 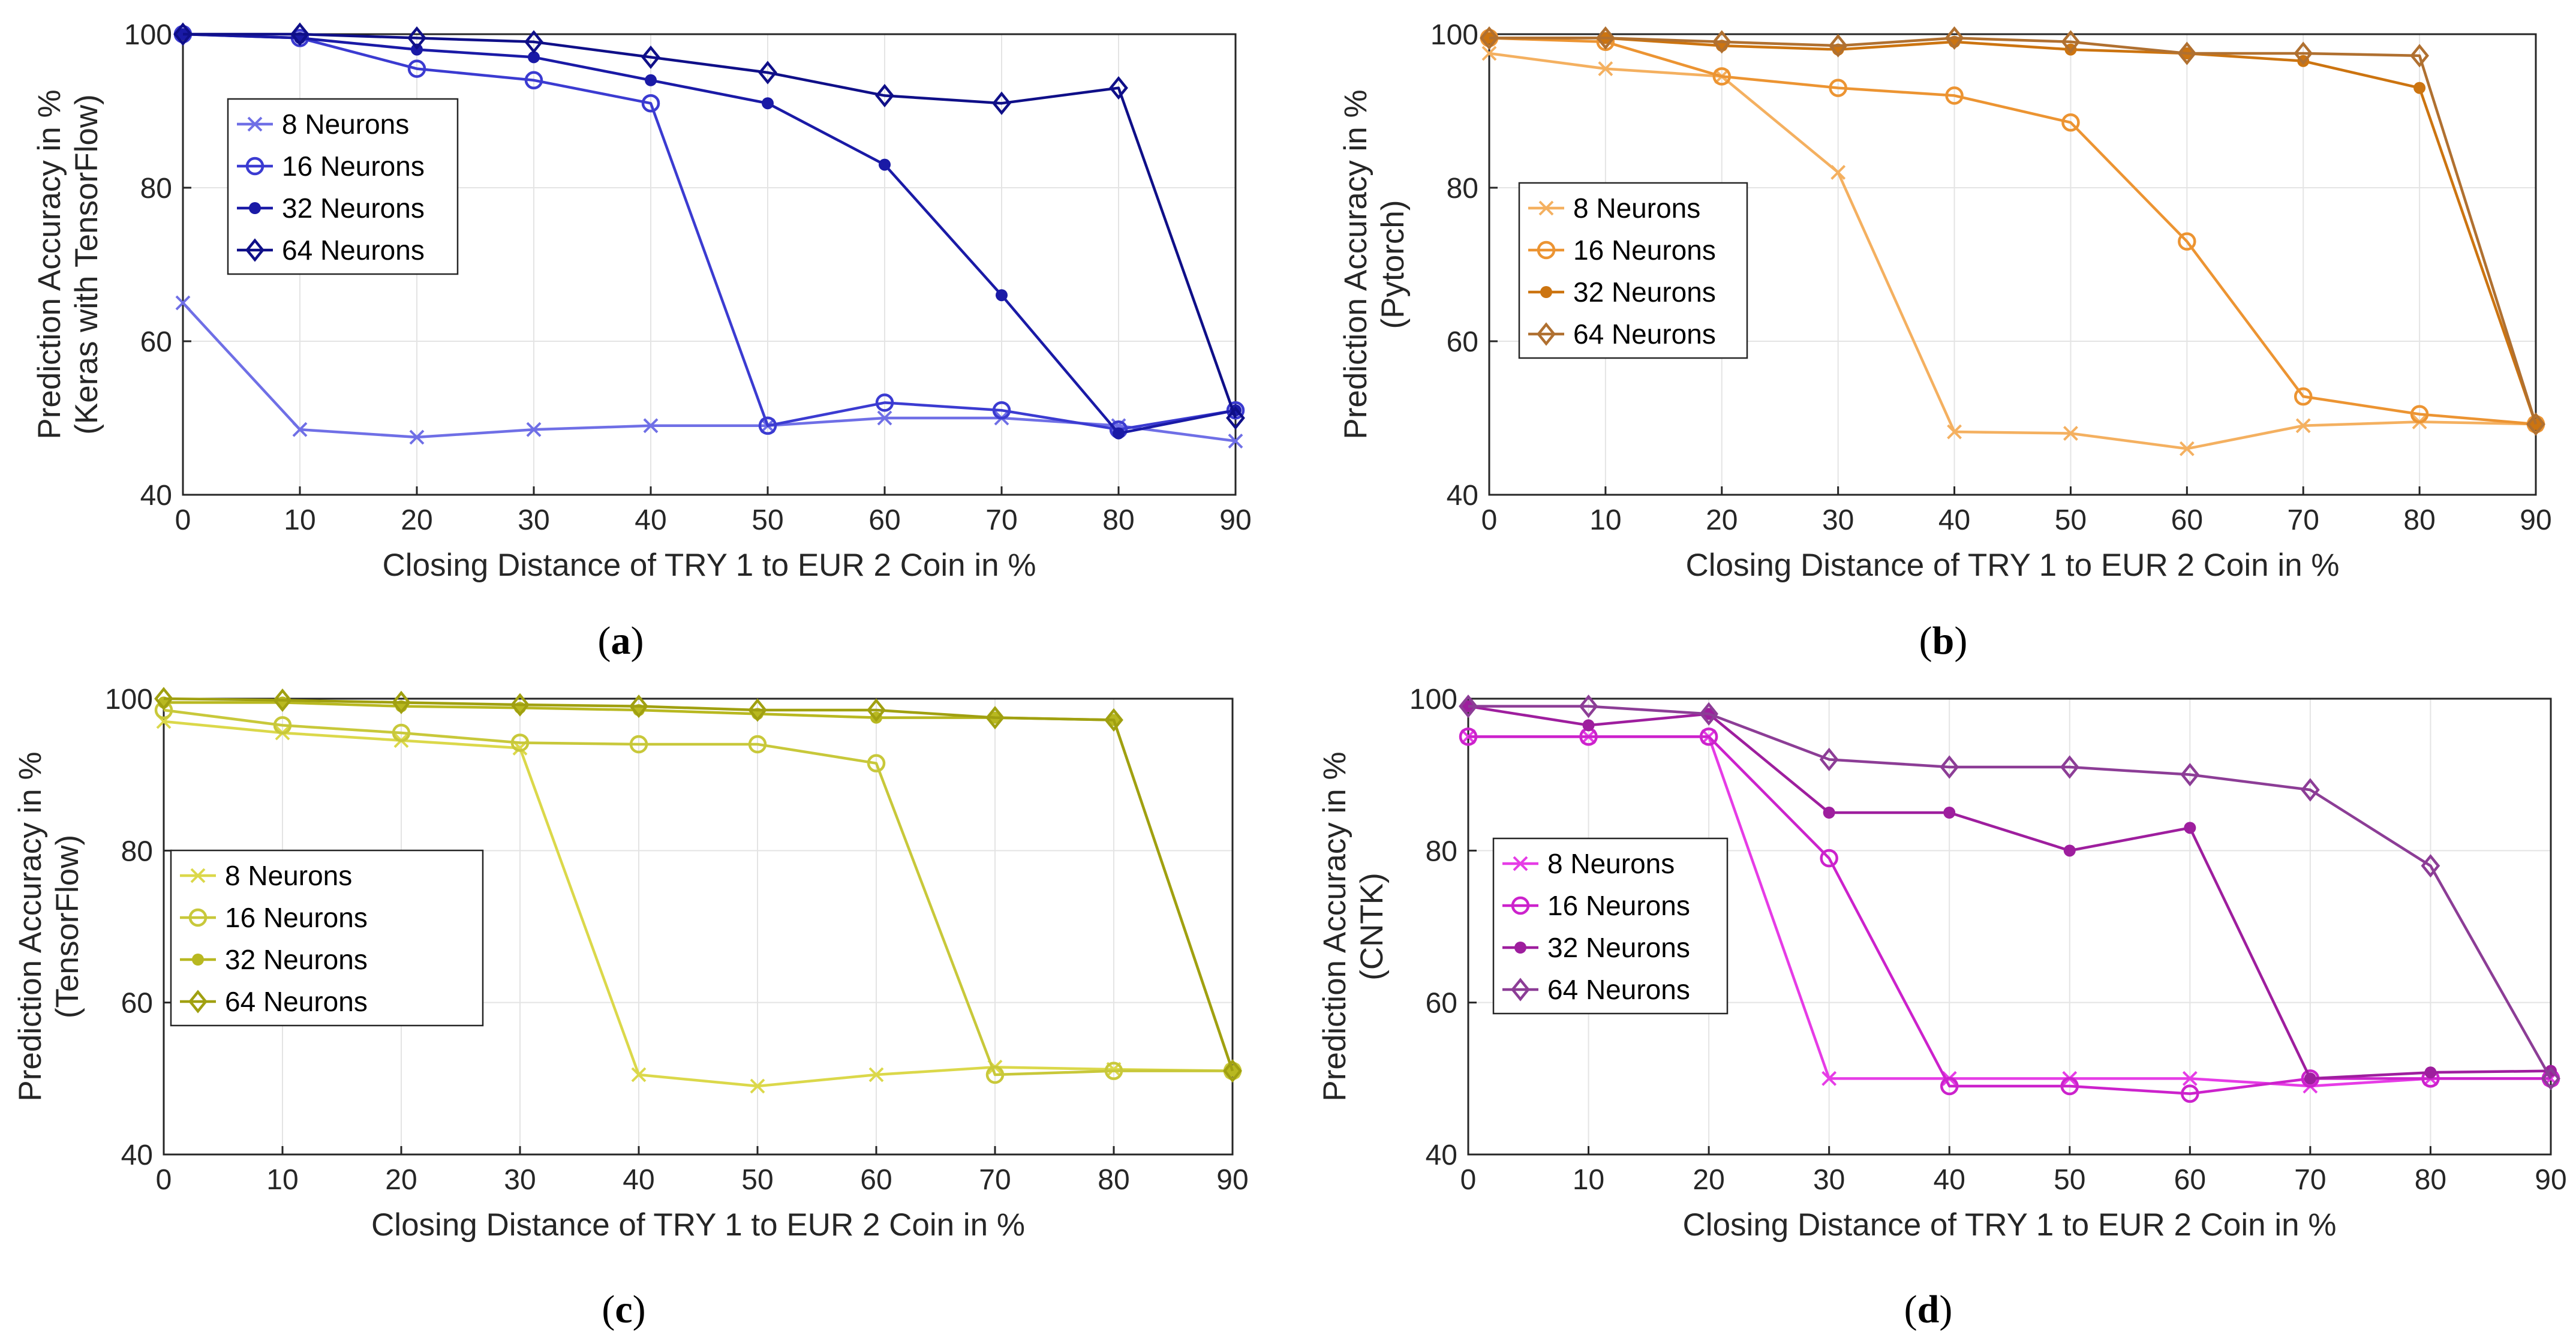 What do you see at coordinates (164, 1180) in the screenshot?
I see `x-tick-label: 0` at bounding box center [164, 1180].